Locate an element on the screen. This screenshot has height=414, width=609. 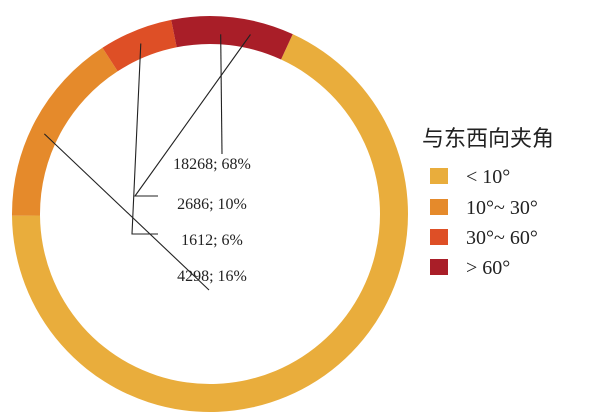
data-label-lt10: 18268; 68% is located at coordinates (212, 164).